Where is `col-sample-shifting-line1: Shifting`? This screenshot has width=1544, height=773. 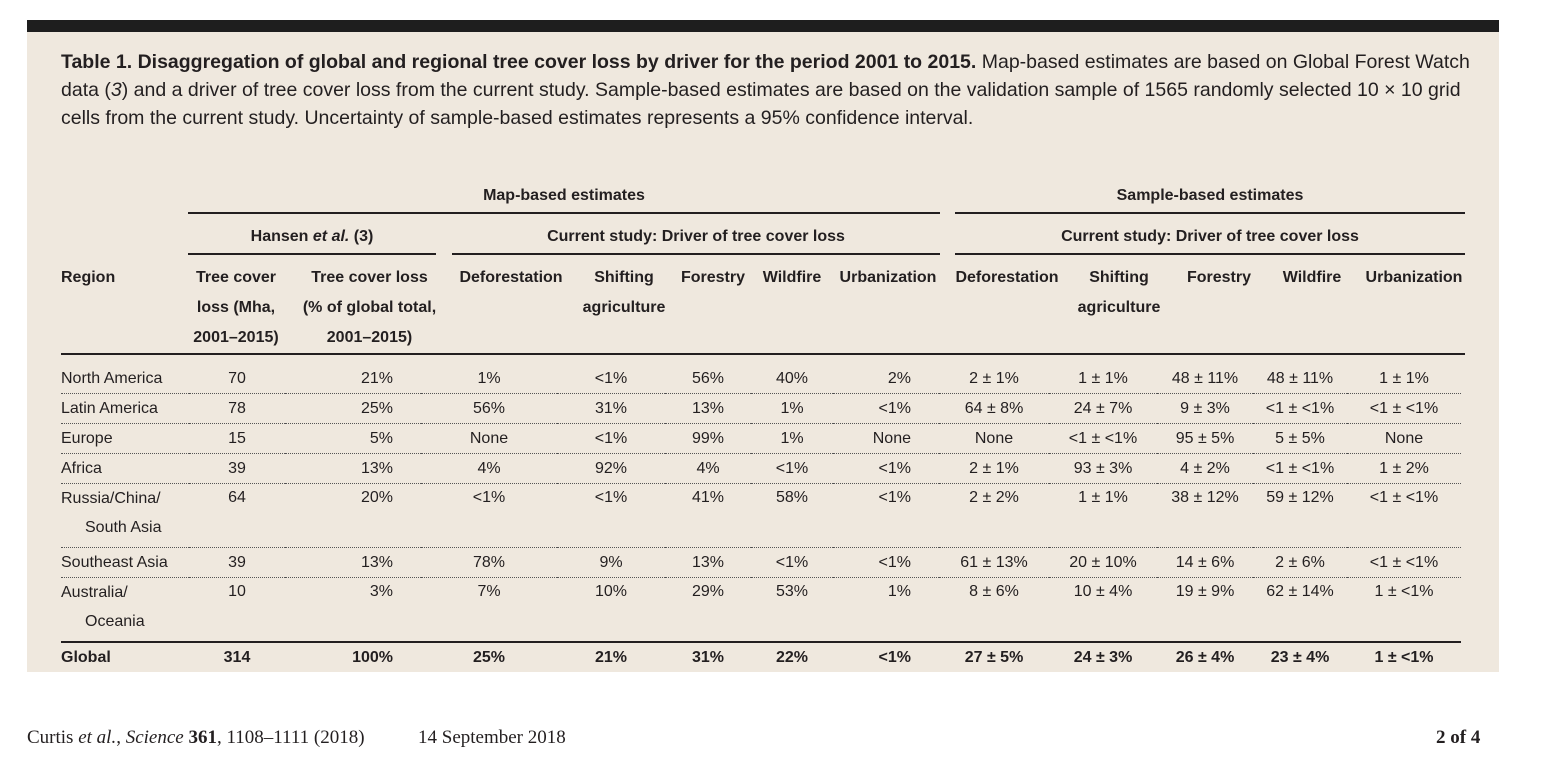 col-sample-shifting-line1: Shifting is located at coordinates (1119, 277).